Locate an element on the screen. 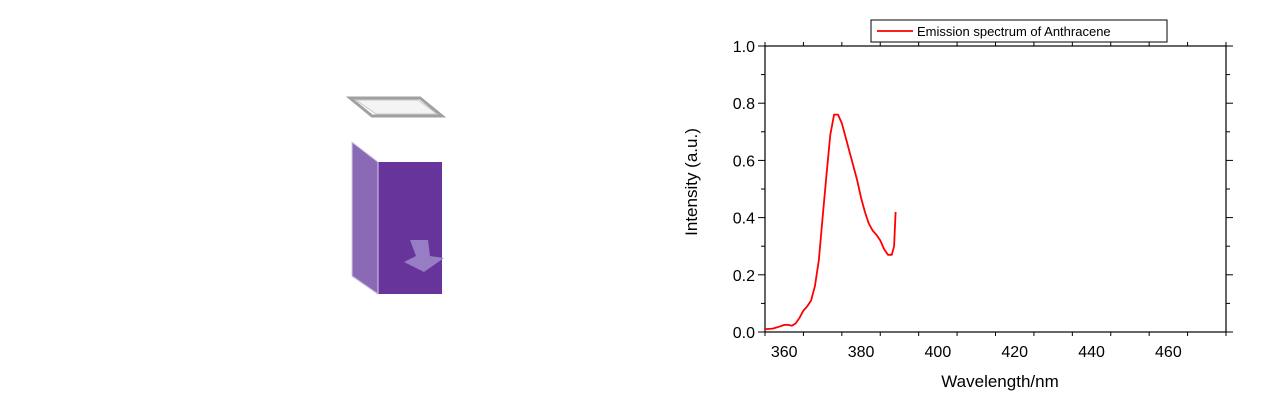 This screenshot has width=1263, height=401. x-tick-label: 420 is located at coordinates (1014, 352).